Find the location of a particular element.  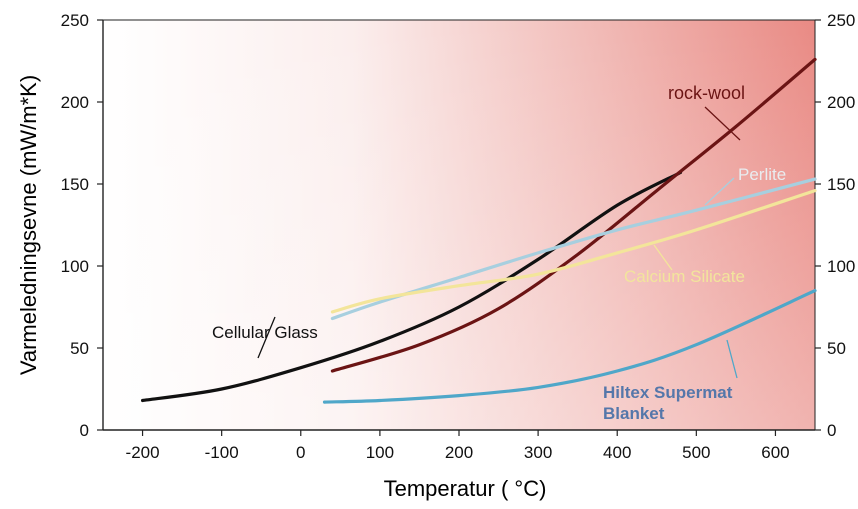

y-axis-label: Varmeledningsevne (mW/m*K) is located at coordinates (28, 225).